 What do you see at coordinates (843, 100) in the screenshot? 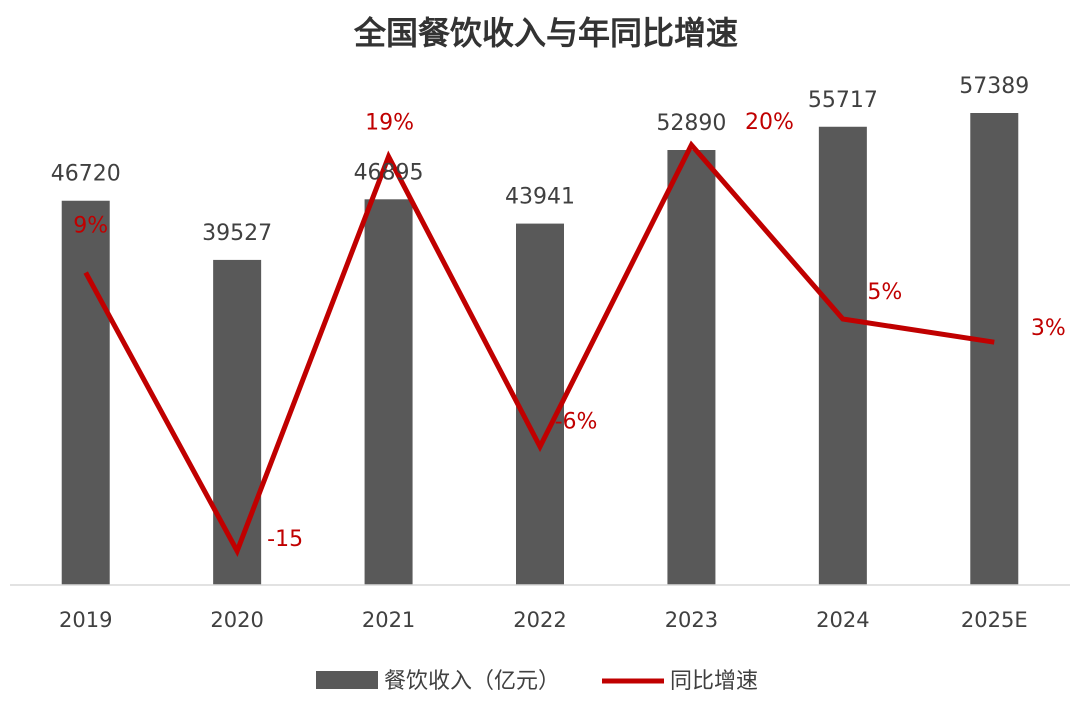
I see `bar-value-label-2024: 55717` at bounding box center [843, 100].